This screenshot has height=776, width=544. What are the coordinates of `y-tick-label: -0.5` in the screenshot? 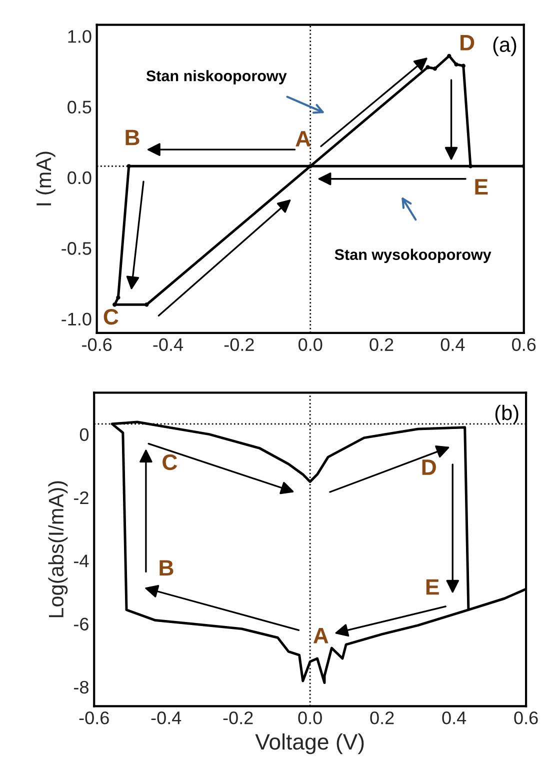 It's located at (77, 248).